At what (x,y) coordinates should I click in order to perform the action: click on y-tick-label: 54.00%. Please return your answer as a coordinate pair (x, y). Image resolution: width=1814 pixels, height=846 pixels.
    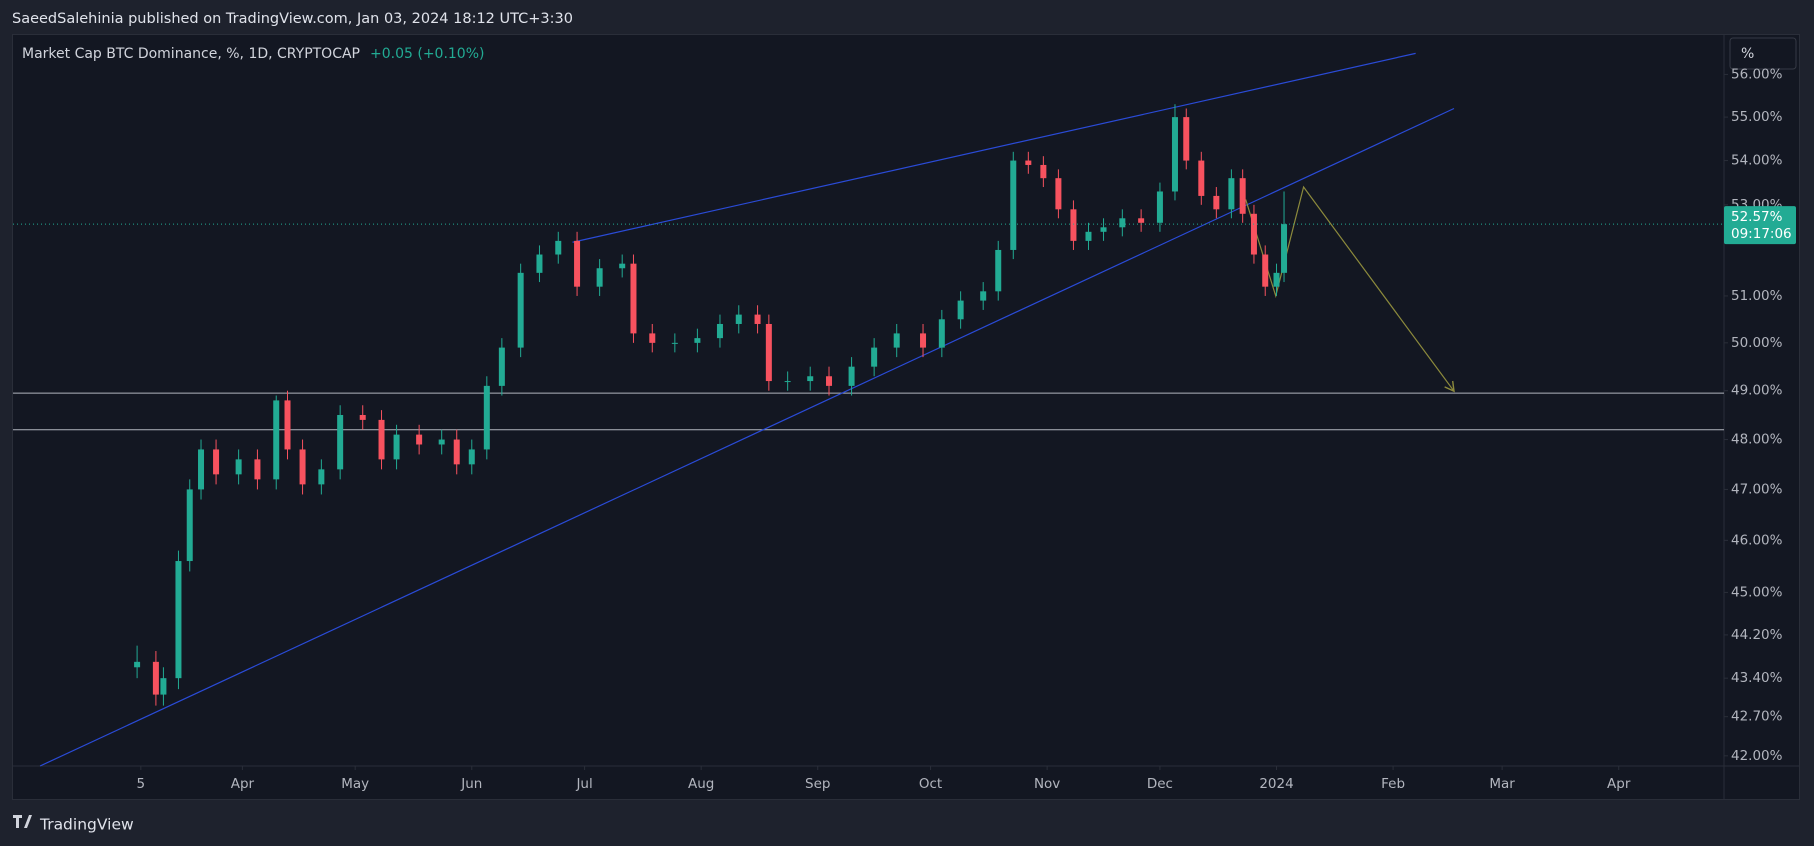
    Looking at the image, I should click on (1757, 161).